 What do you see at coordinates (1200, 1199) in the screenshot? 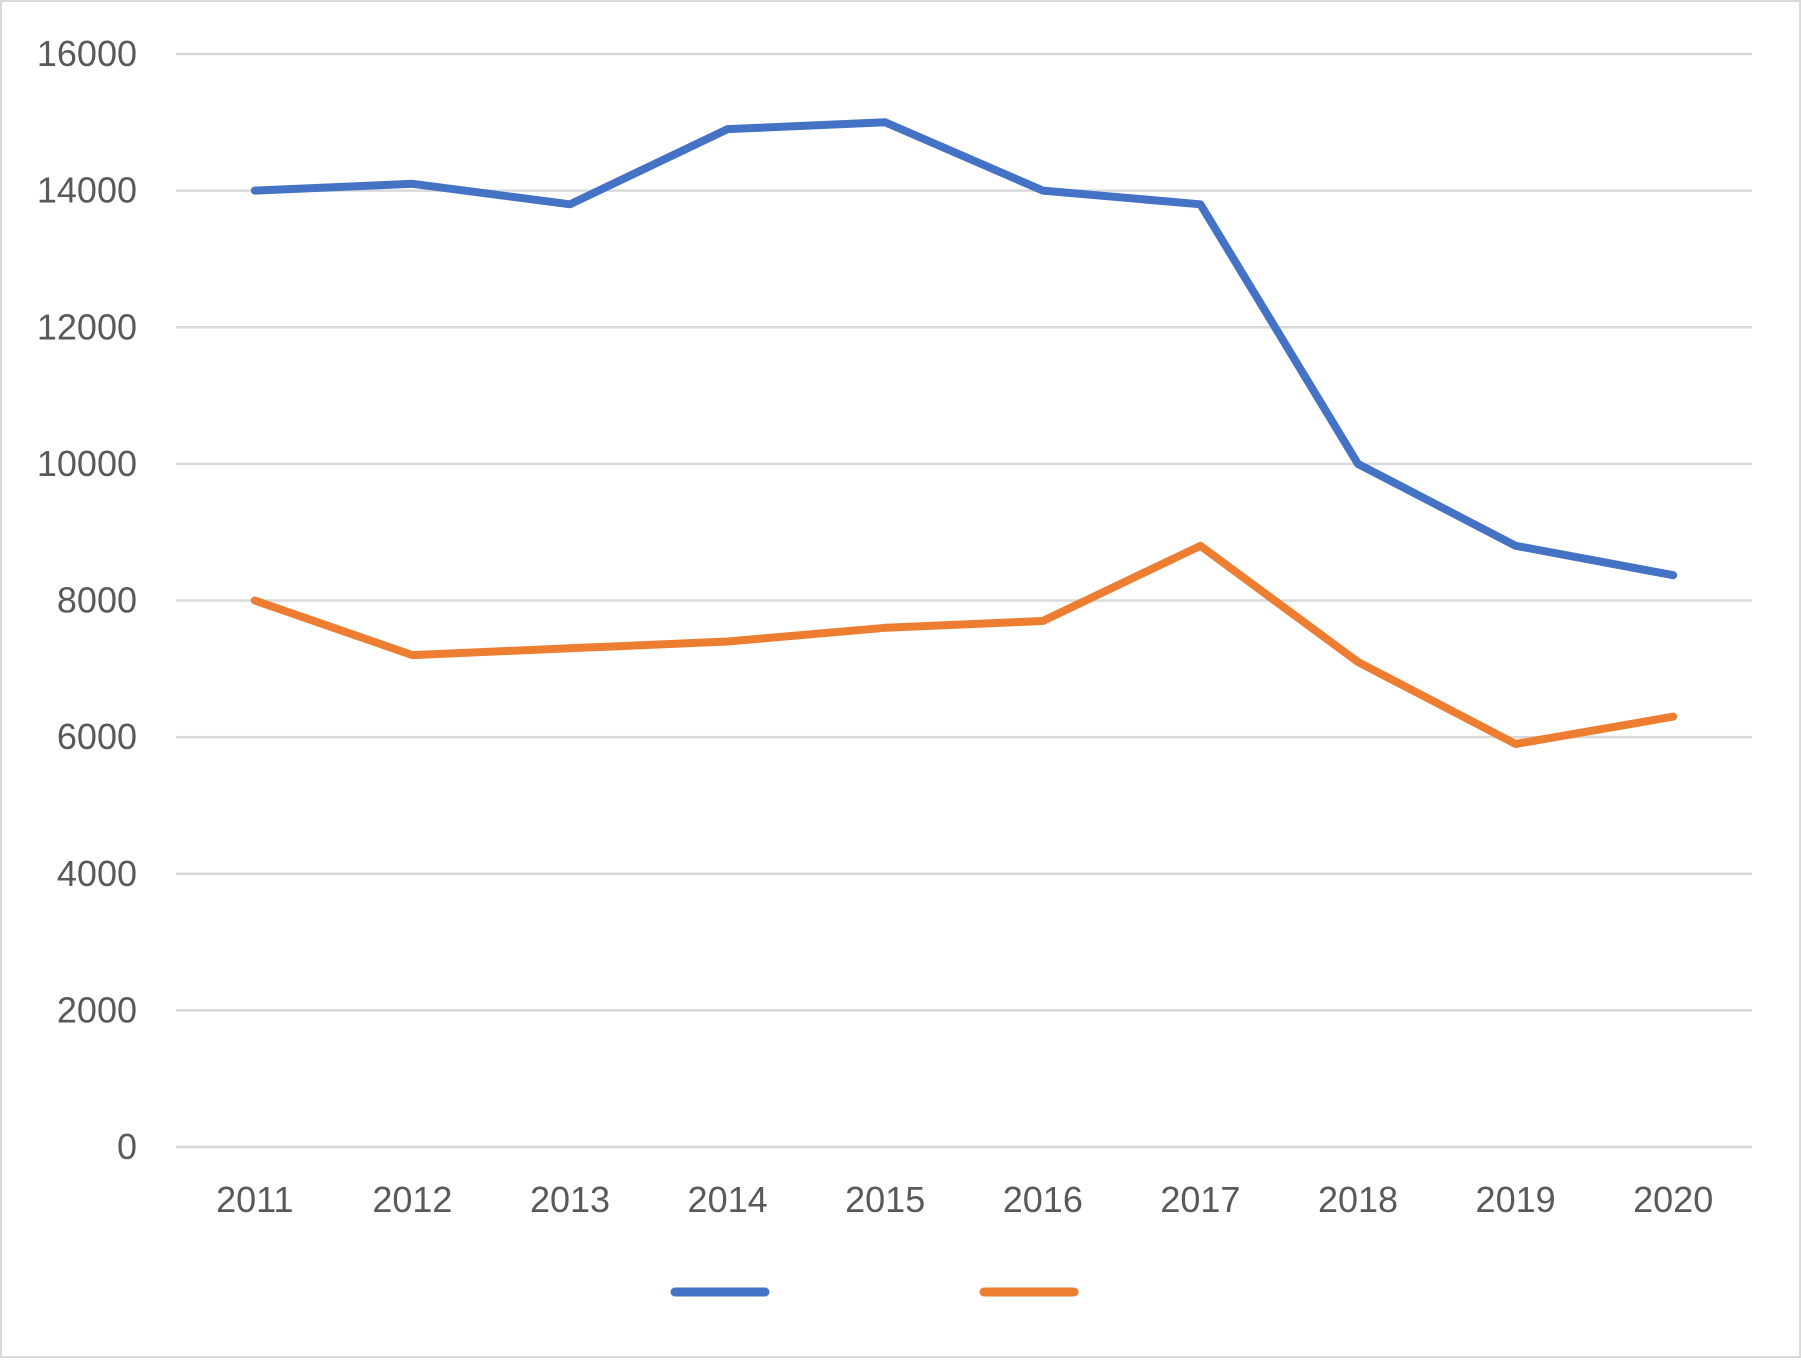
I see `x-tick-label: 2017` at bounding box center [1200, 1199].